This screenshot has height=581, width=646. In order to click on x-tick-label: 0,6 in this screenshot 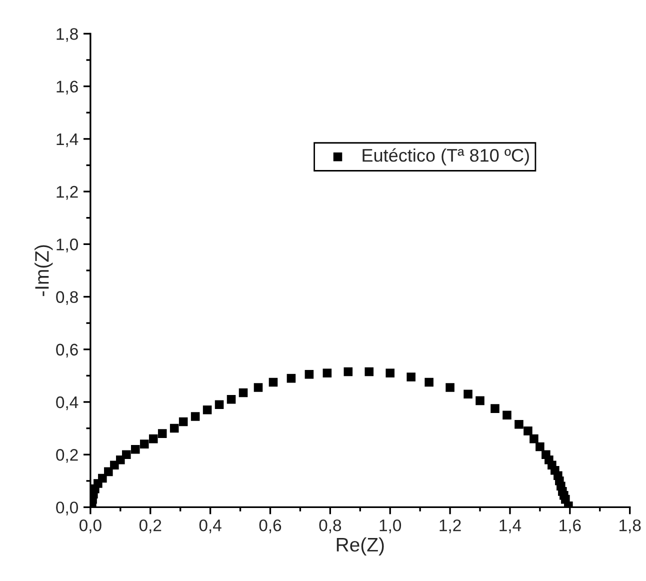, I will do `click(270, 526)`.